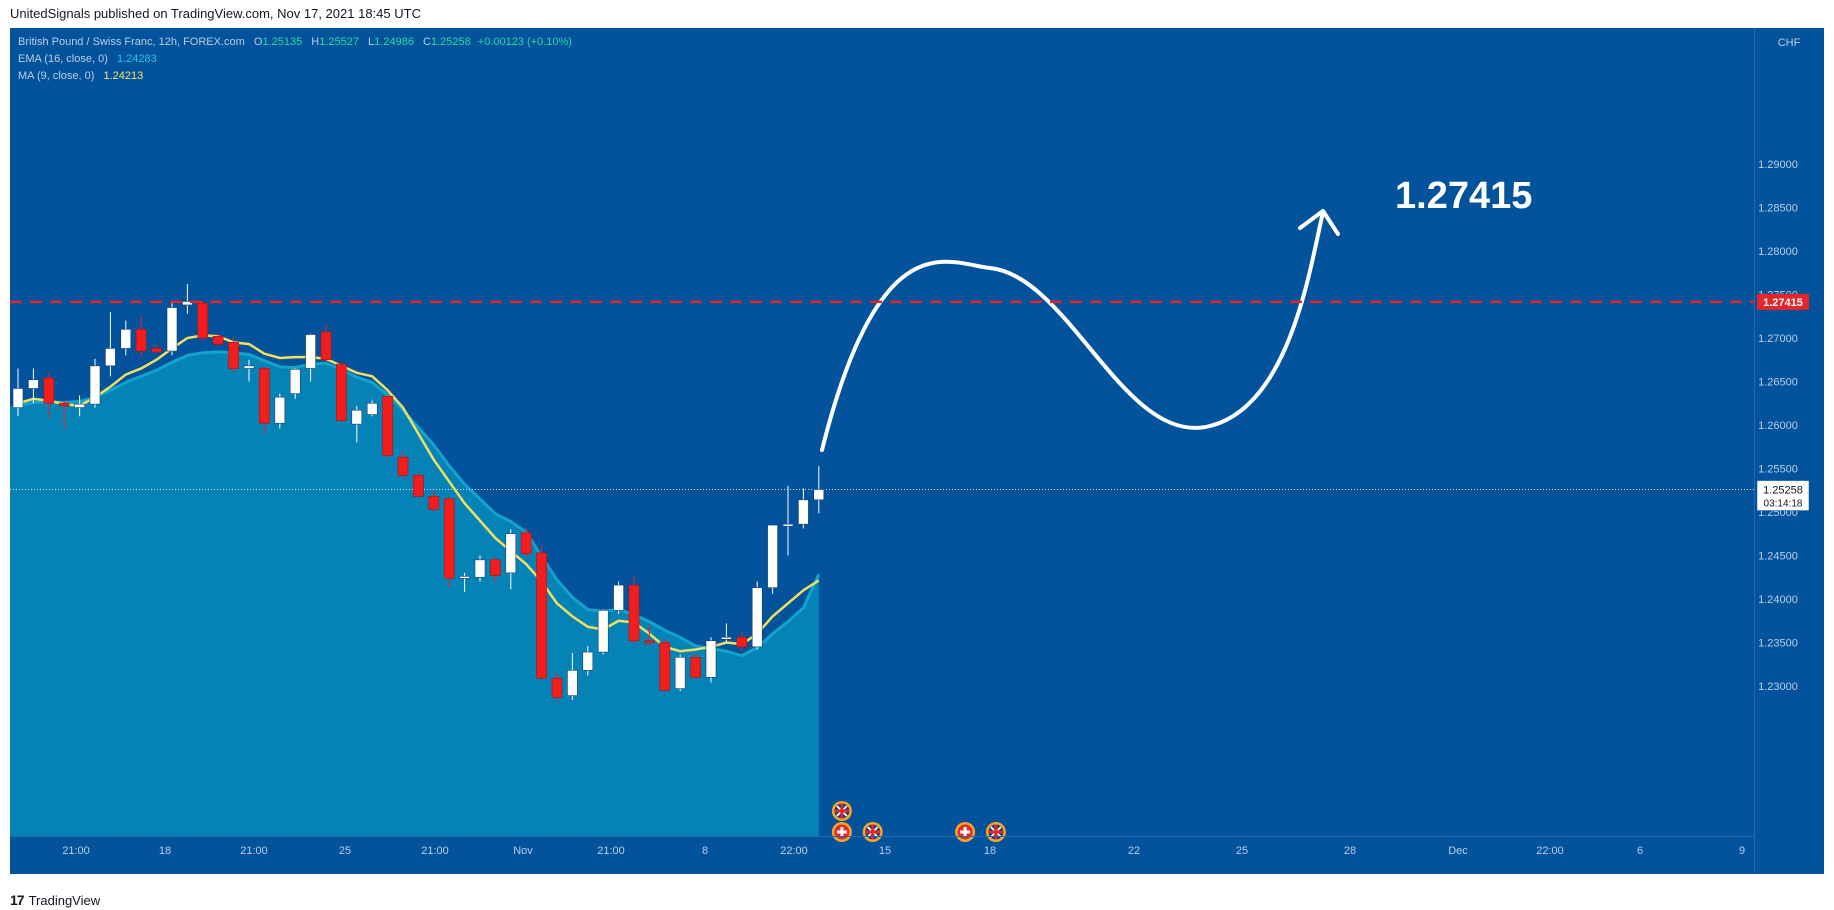 This screenshot has width=1834, height=910. Describe the element at coordinates (1742, 851) in the screenshot. I see `time-tick-label: 9` at that location.